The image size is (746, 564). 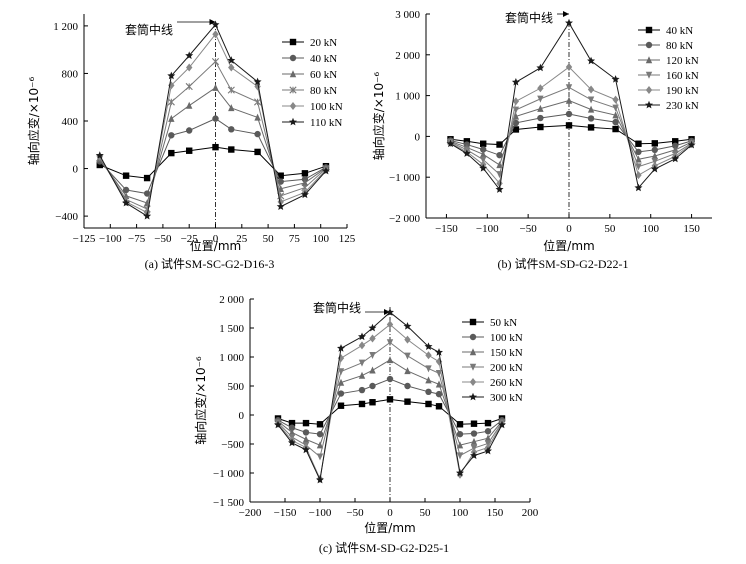 I want to click on legend-label: 160 kN, so click(x=682, y=76).